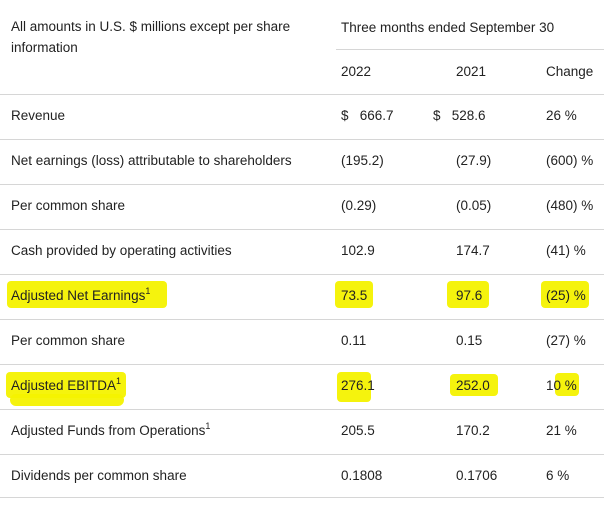 The height and width of the screenshot is (505, 612). What do you see at coordinates (358, 250) in the screenshot?
I see `value-2022: 102.9` at bounding box center [358, 250].